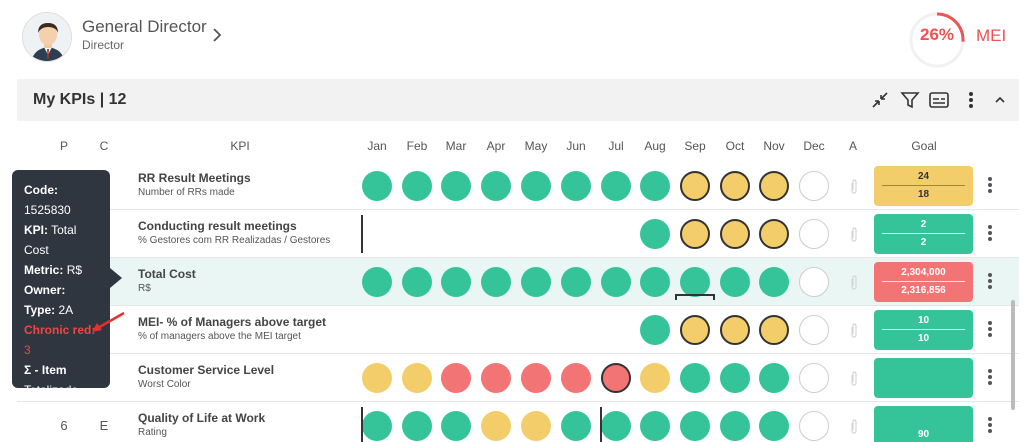 This screenshot has width=1024, height=442. I want to click on col-header-p: P, so click(63, 146).